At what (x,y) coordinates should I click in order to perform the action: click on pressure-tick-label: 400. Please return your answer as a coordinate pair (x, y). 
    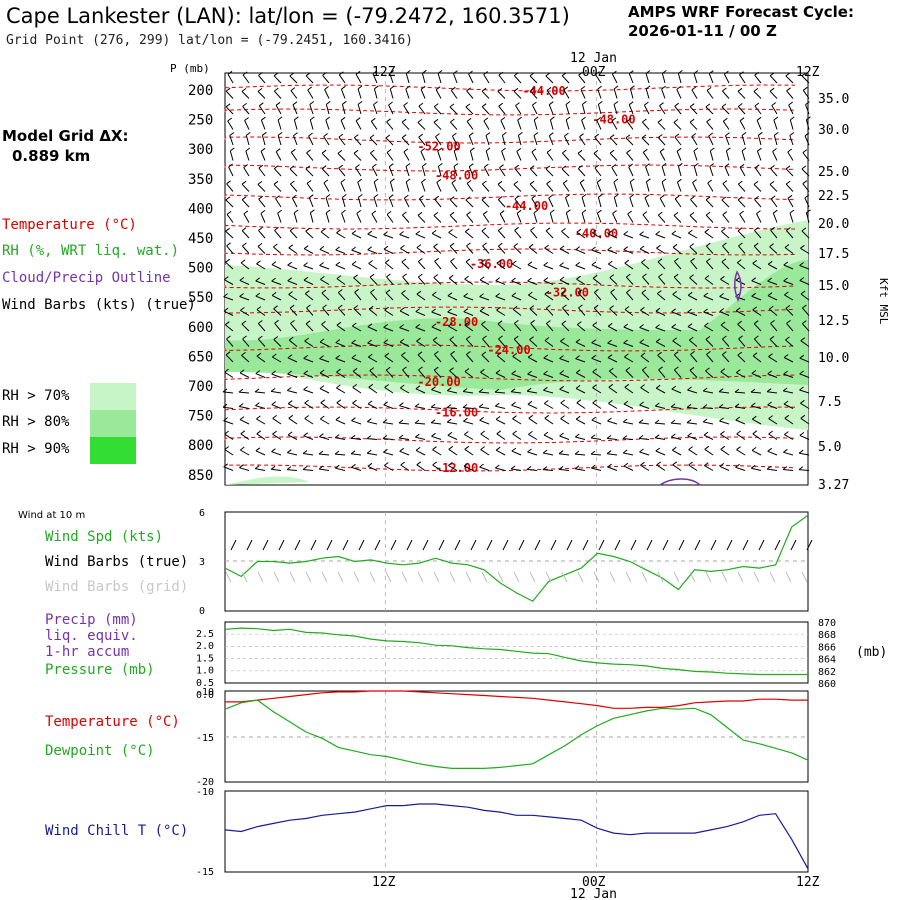
    Looking at the image, I should click on (200, 209).